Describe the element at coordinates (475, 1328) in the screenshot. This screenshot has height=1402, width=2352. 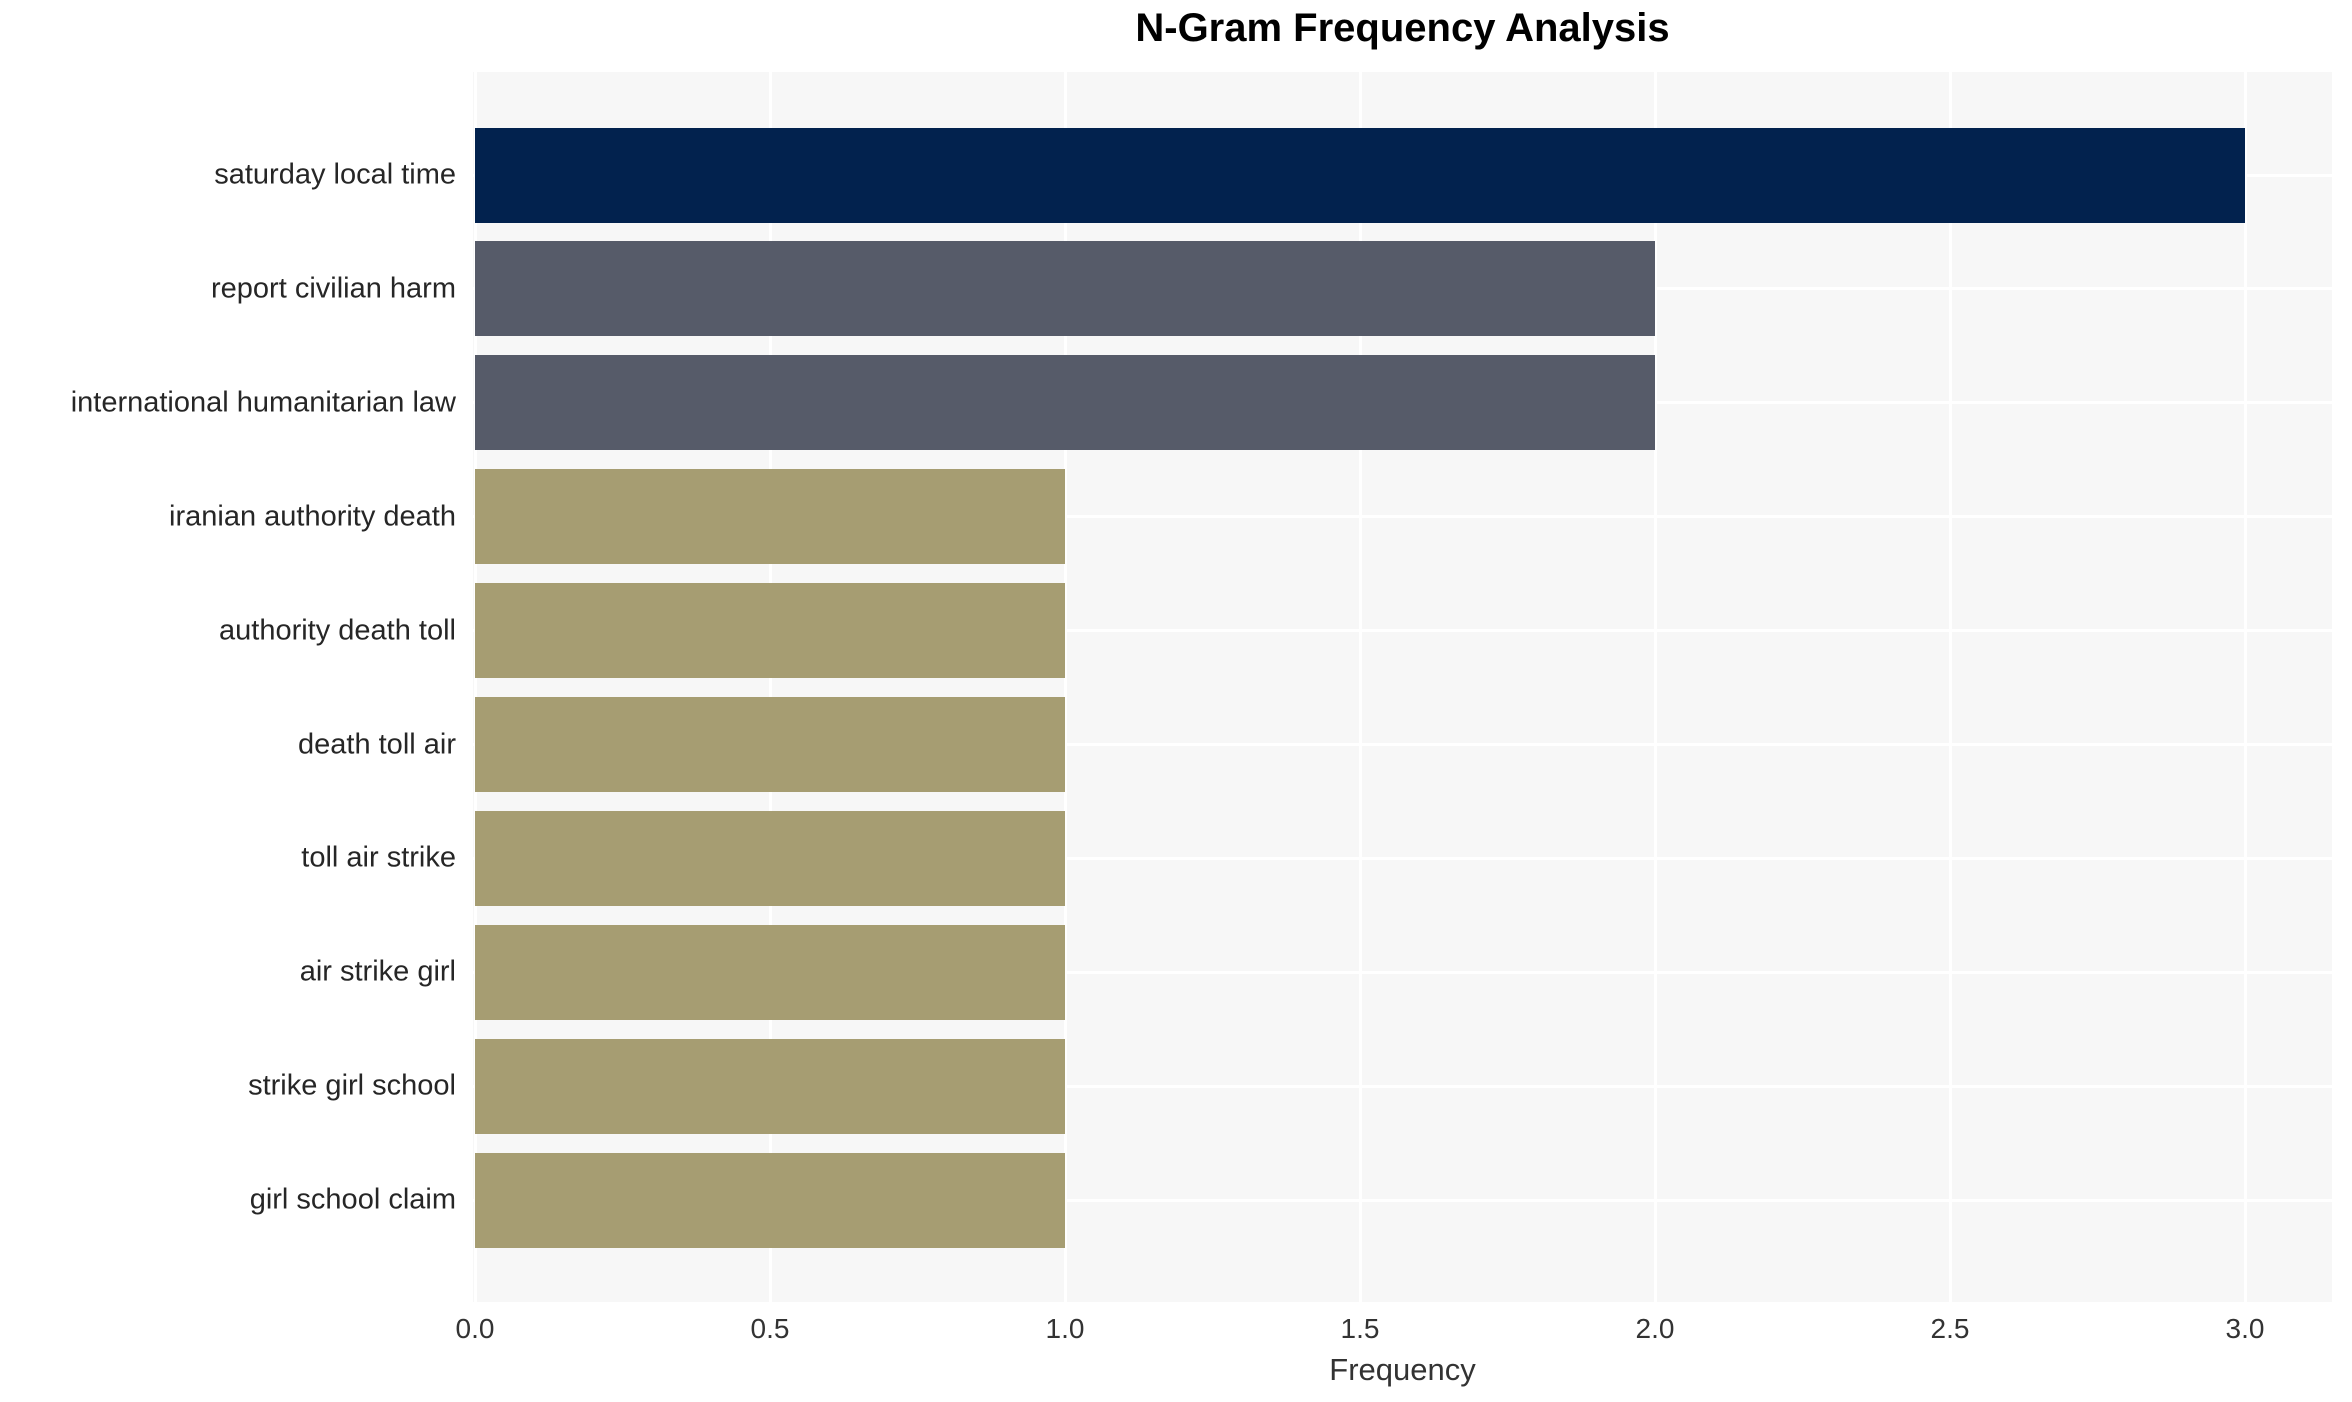
I see `x-tick-label: 0.0` at that location.